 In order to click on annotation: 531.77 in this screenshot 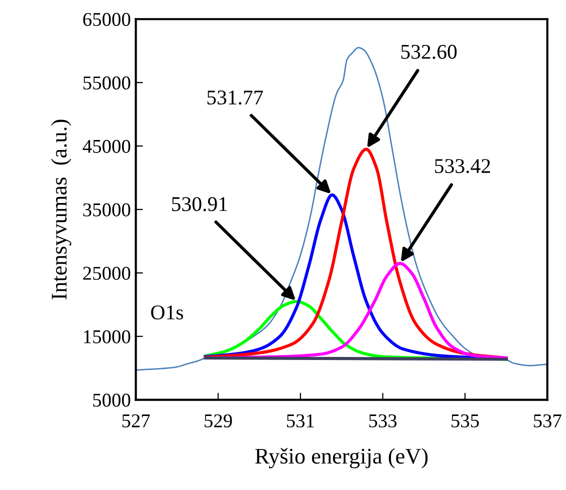, I will do `click(235, 97)`.